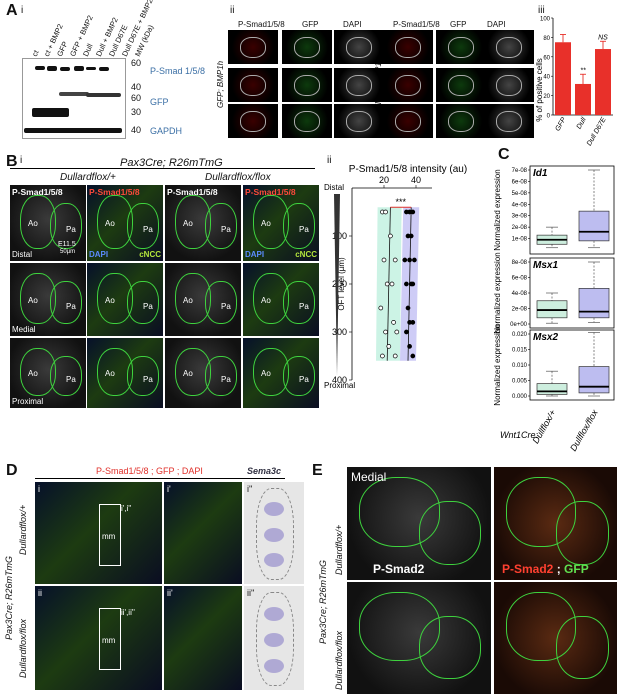  I want to click on c-ytick-label: 0.005, so click(520, 382).